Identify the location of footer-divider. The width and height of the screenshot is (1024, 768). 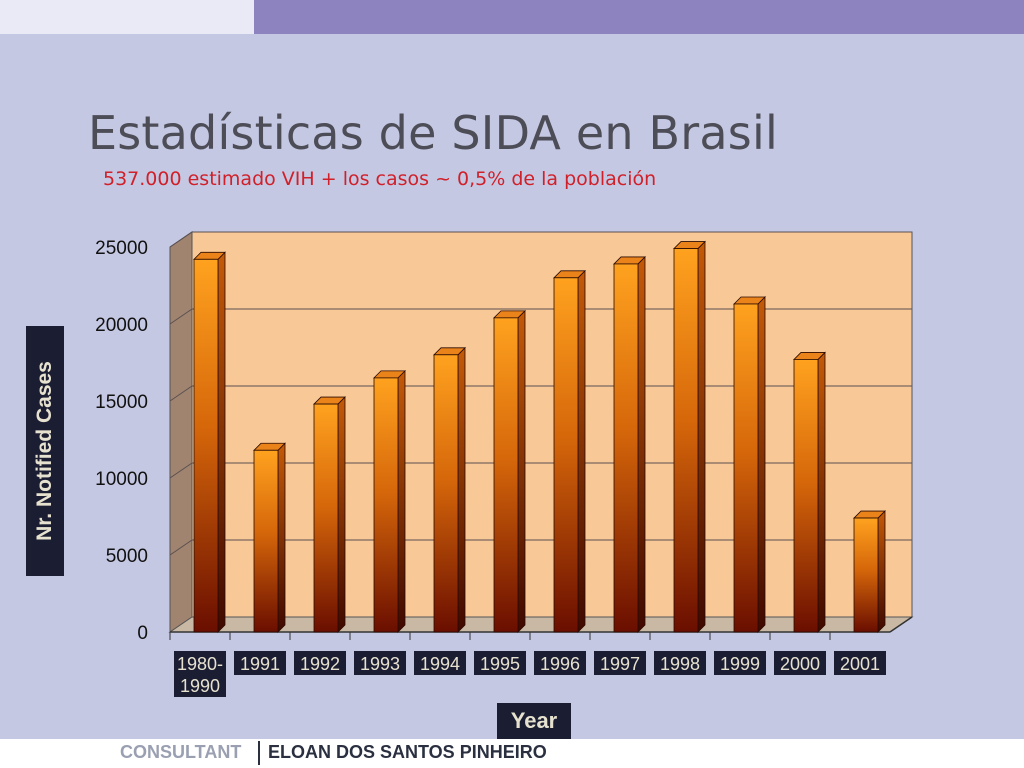
(259, 753).